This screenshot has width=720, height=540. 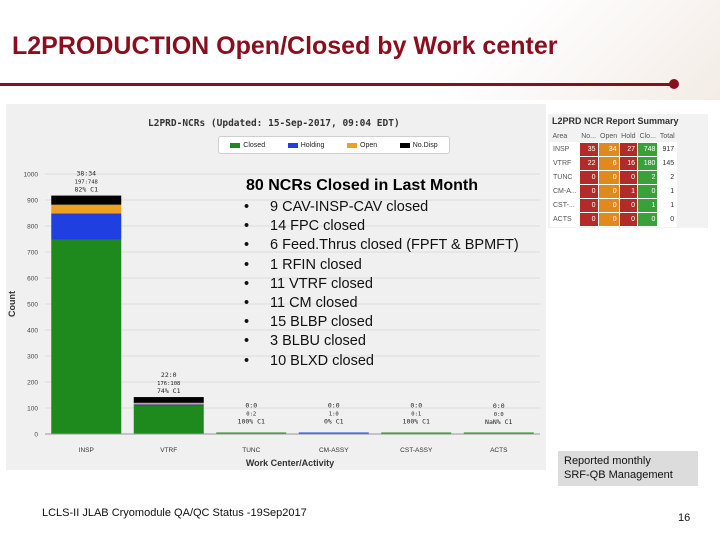 What do you see at coordinates (648, 163) in the screenshot?
I see `table-cell: 180` at bounding box center [648, 163].